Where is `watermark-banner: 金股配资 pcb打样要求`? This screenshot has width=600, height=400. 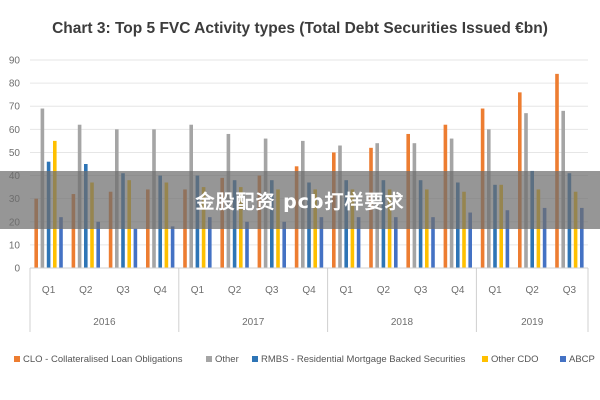
watermark-banner: 金股配资 pcb打样要求 is located at coordinates (300, 200).